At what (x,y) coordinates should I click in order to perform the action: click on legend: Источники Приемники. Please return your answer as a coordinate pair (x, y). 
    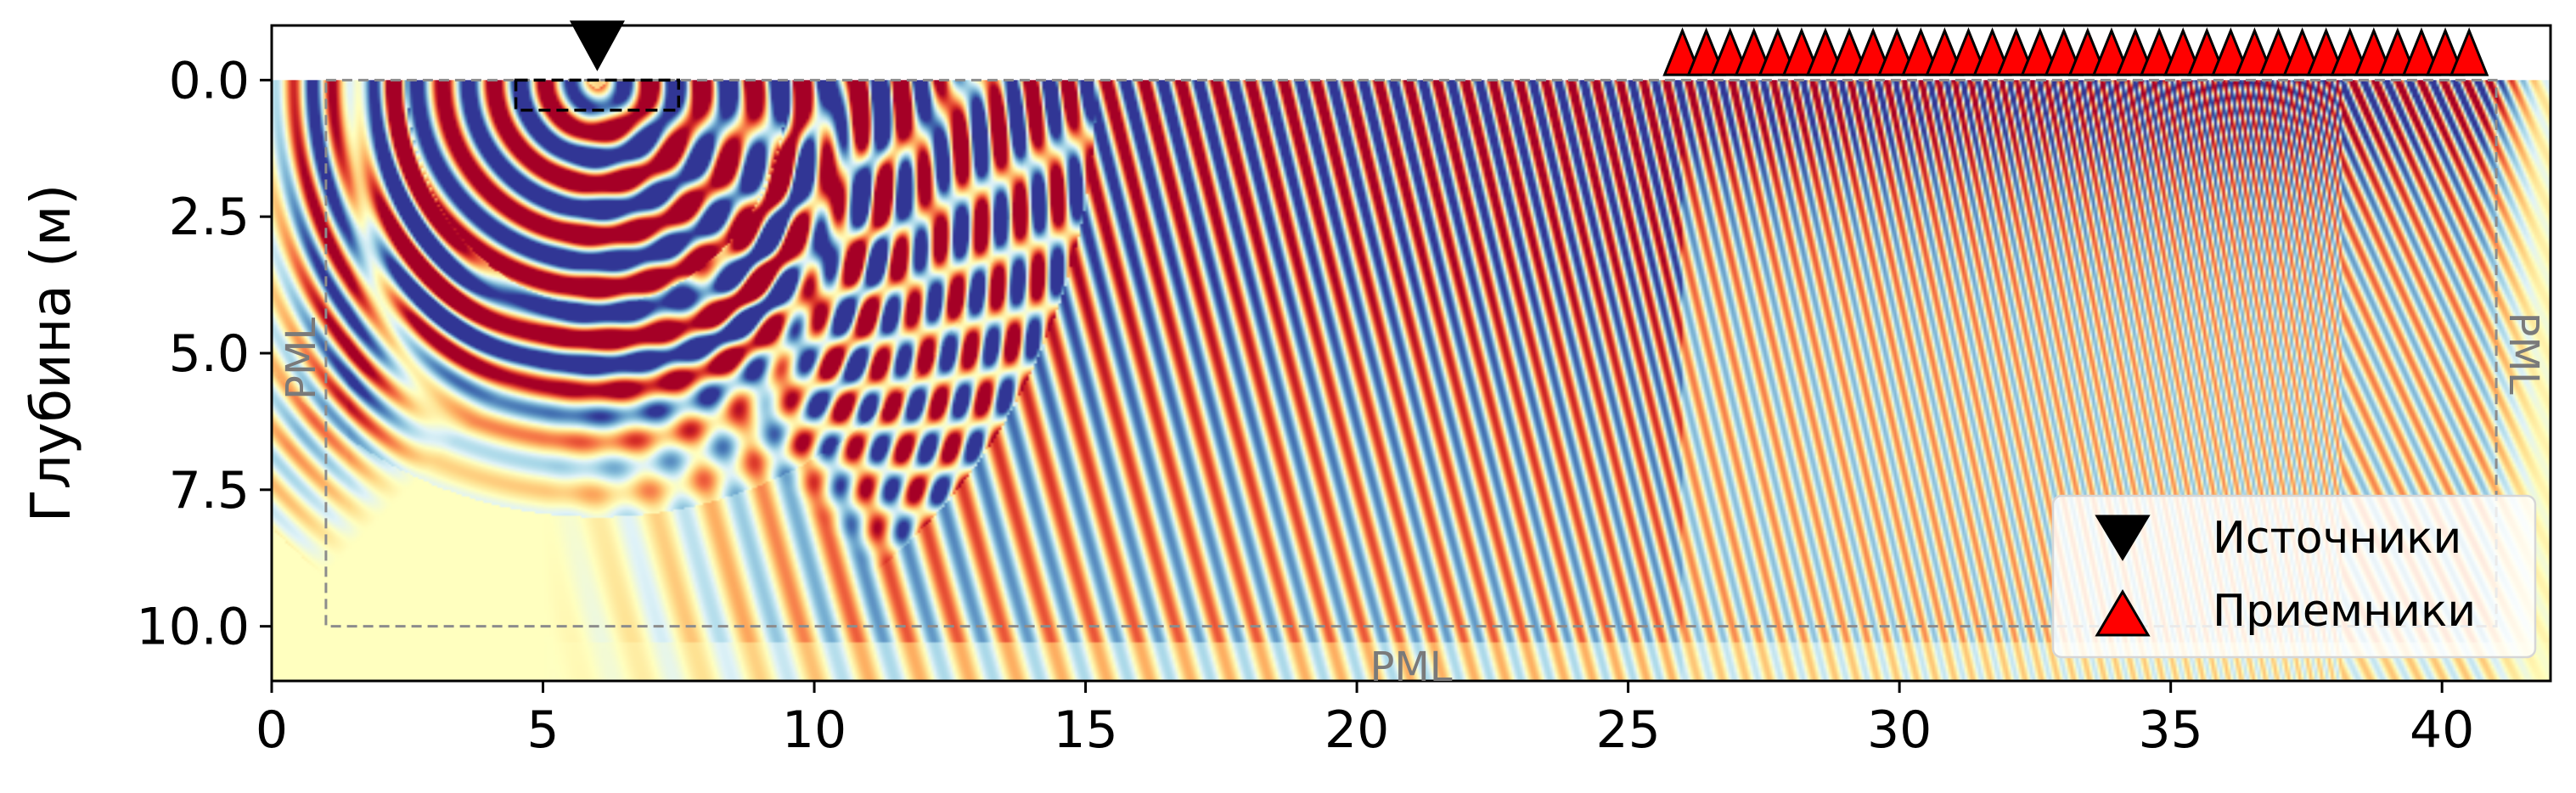
    Looking at the image, I should click on (2294, 576).